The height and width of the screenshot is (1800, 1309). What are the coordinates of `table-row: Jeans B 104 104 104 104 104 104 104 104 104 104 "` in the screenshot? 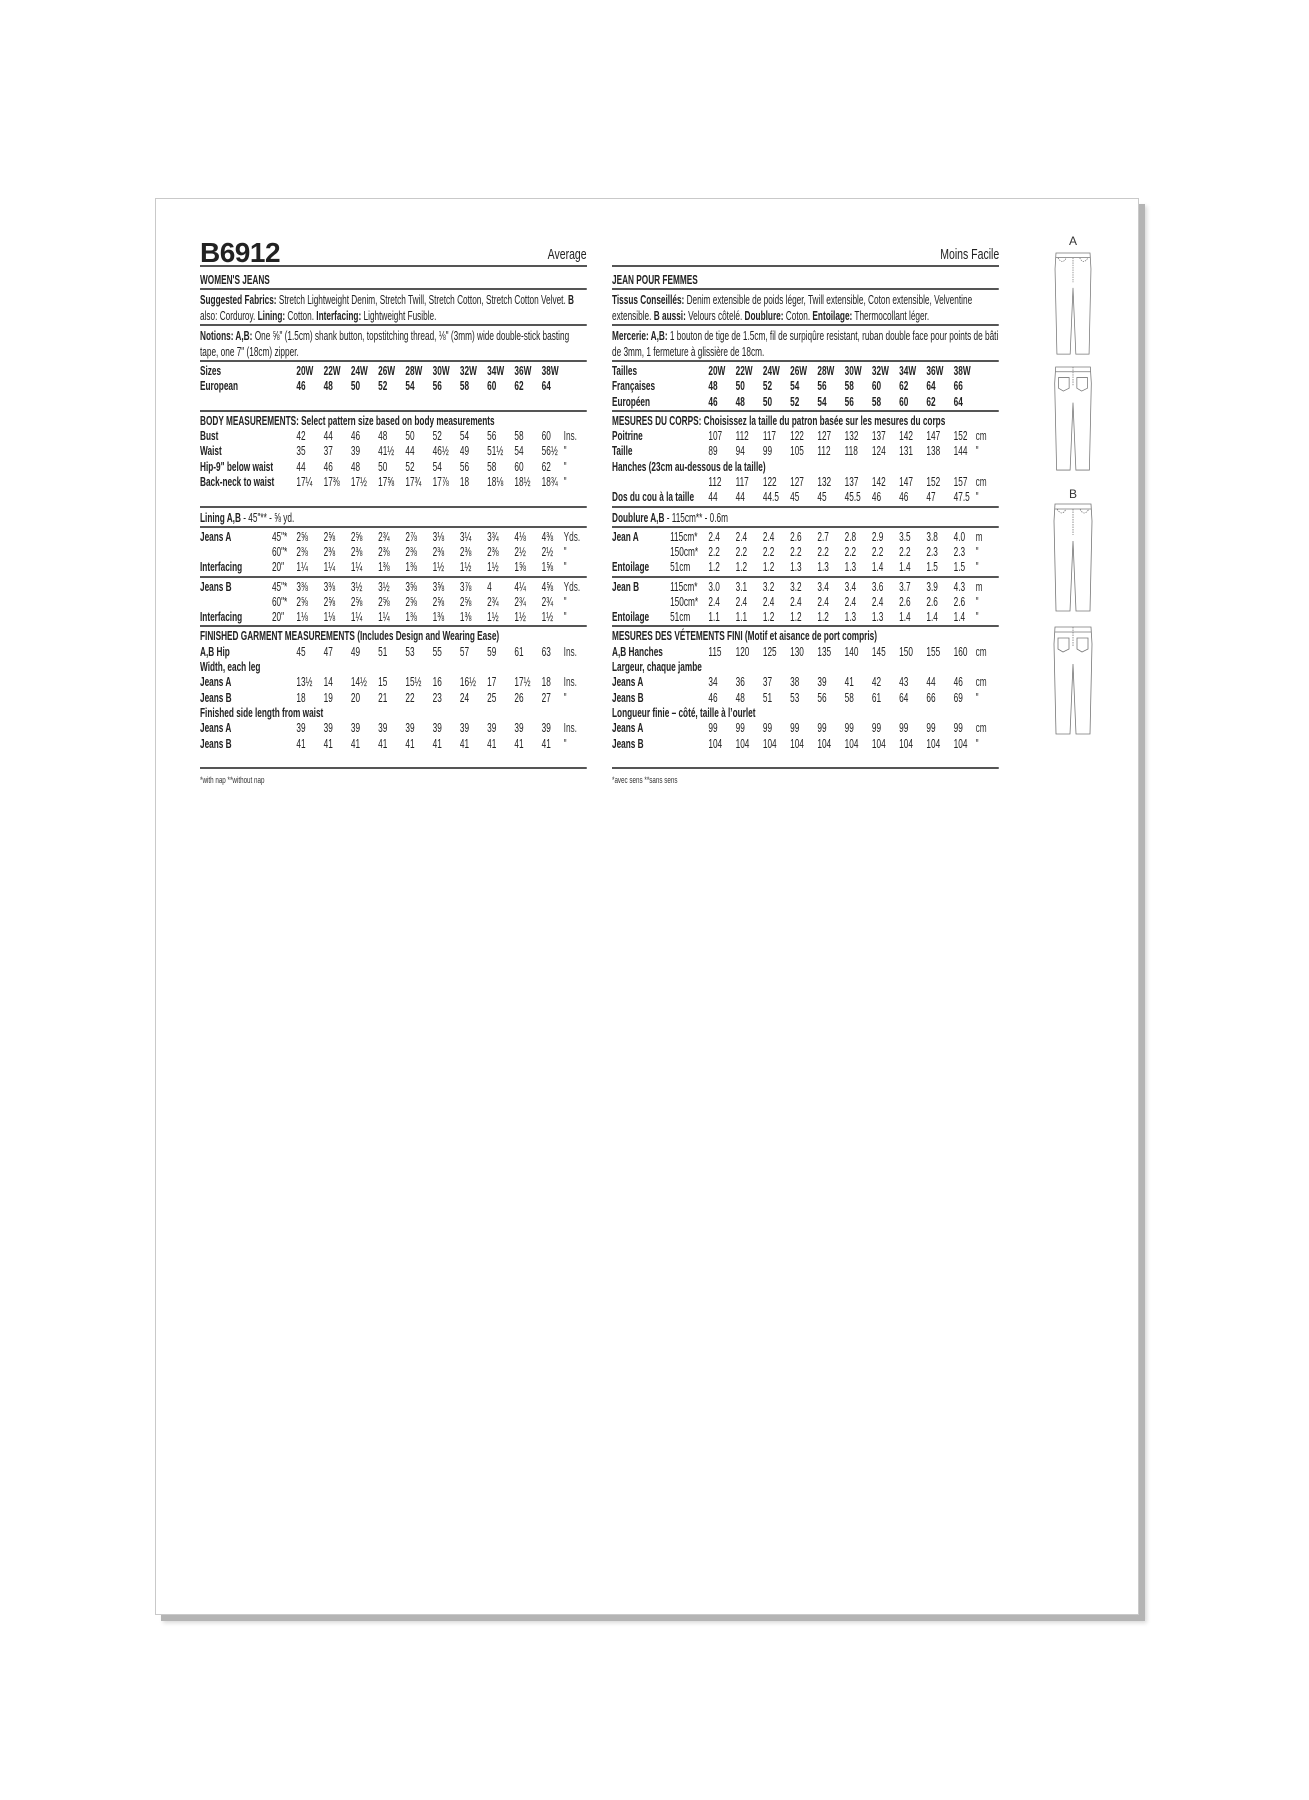 It's located at (805, 744).